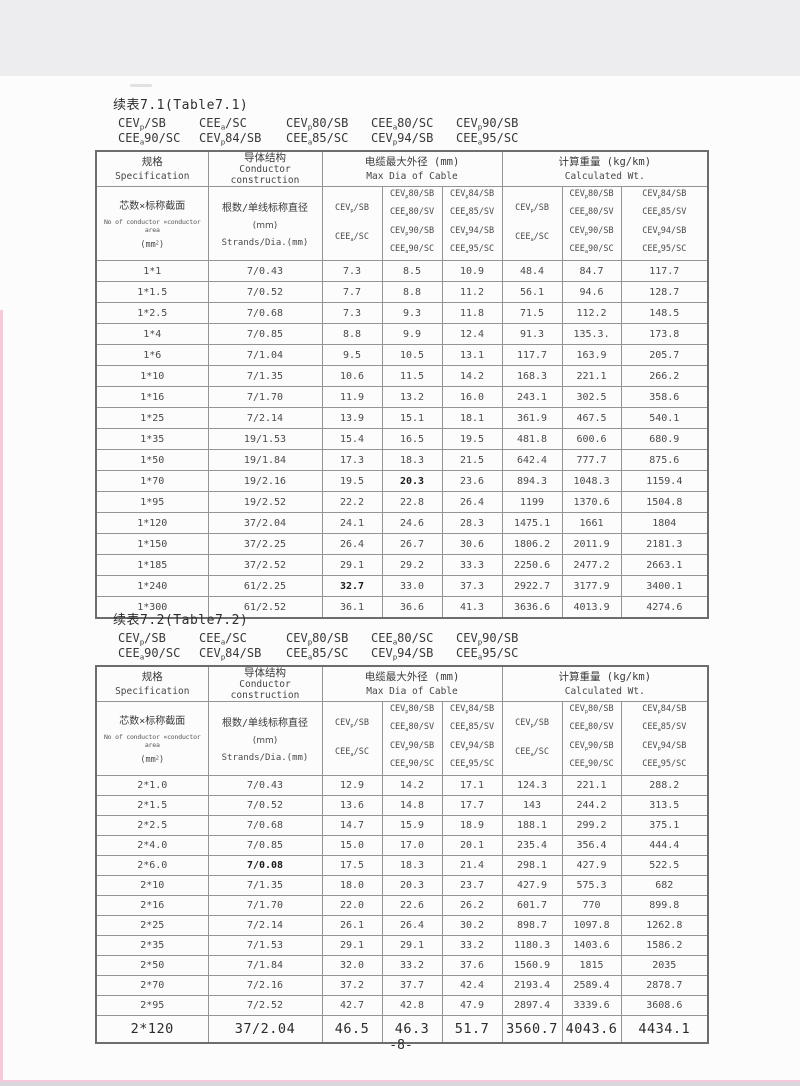  Describe the element at coordinates (664, 986) in the screenshot. I see `cell: 2878.7` at that location.